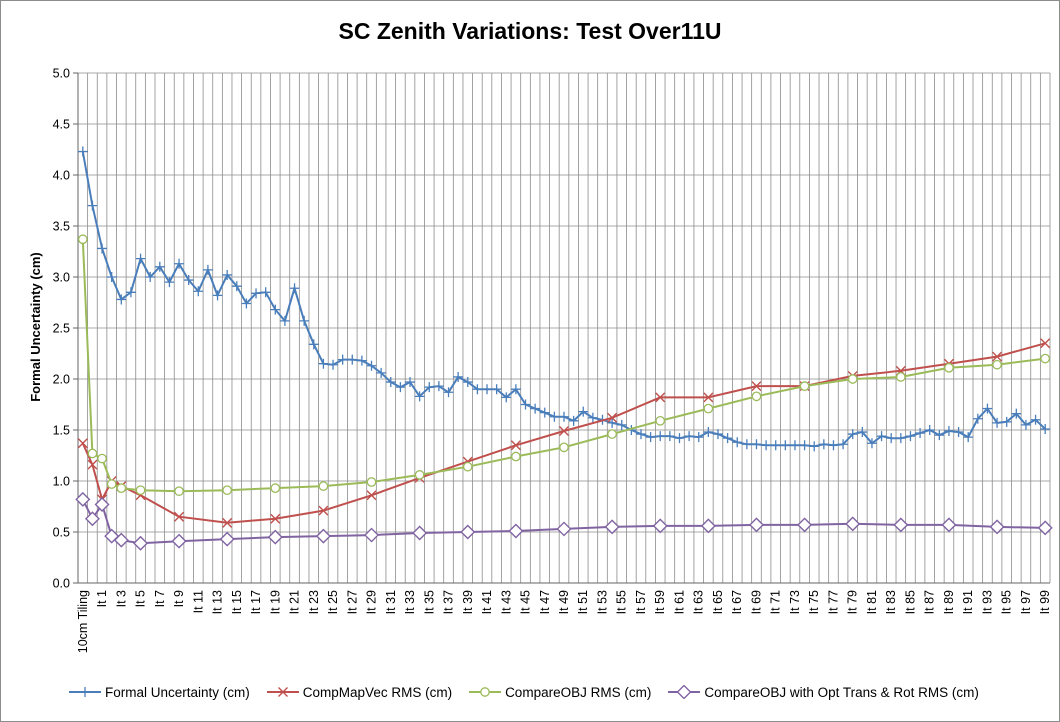  What do you see at coordinates (526, 602) in the screenshot?
I see `x-tick-label: It 45` at bounding box center [526, 602].